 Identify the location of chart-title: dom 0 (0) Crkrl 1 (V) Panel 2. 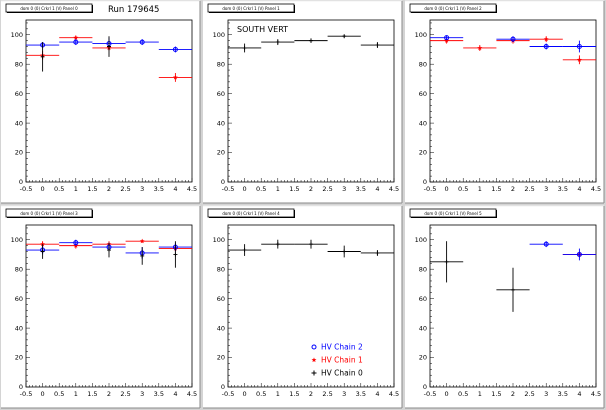
(453, 8).